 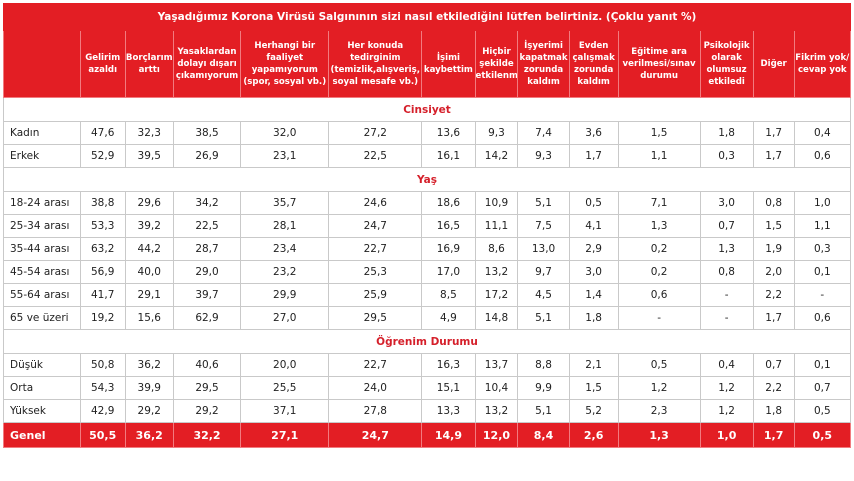 What do you see at coordinates (102, 411) in the screenshot?
I see `table-cell: 42,9` at bounding box center [102, 411].